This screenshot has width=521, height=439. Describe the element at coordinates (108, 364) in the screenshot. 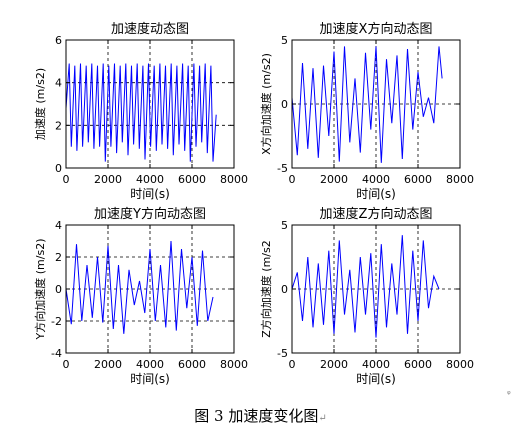

I see `chart-3-xtick-label: 2000` at that location.